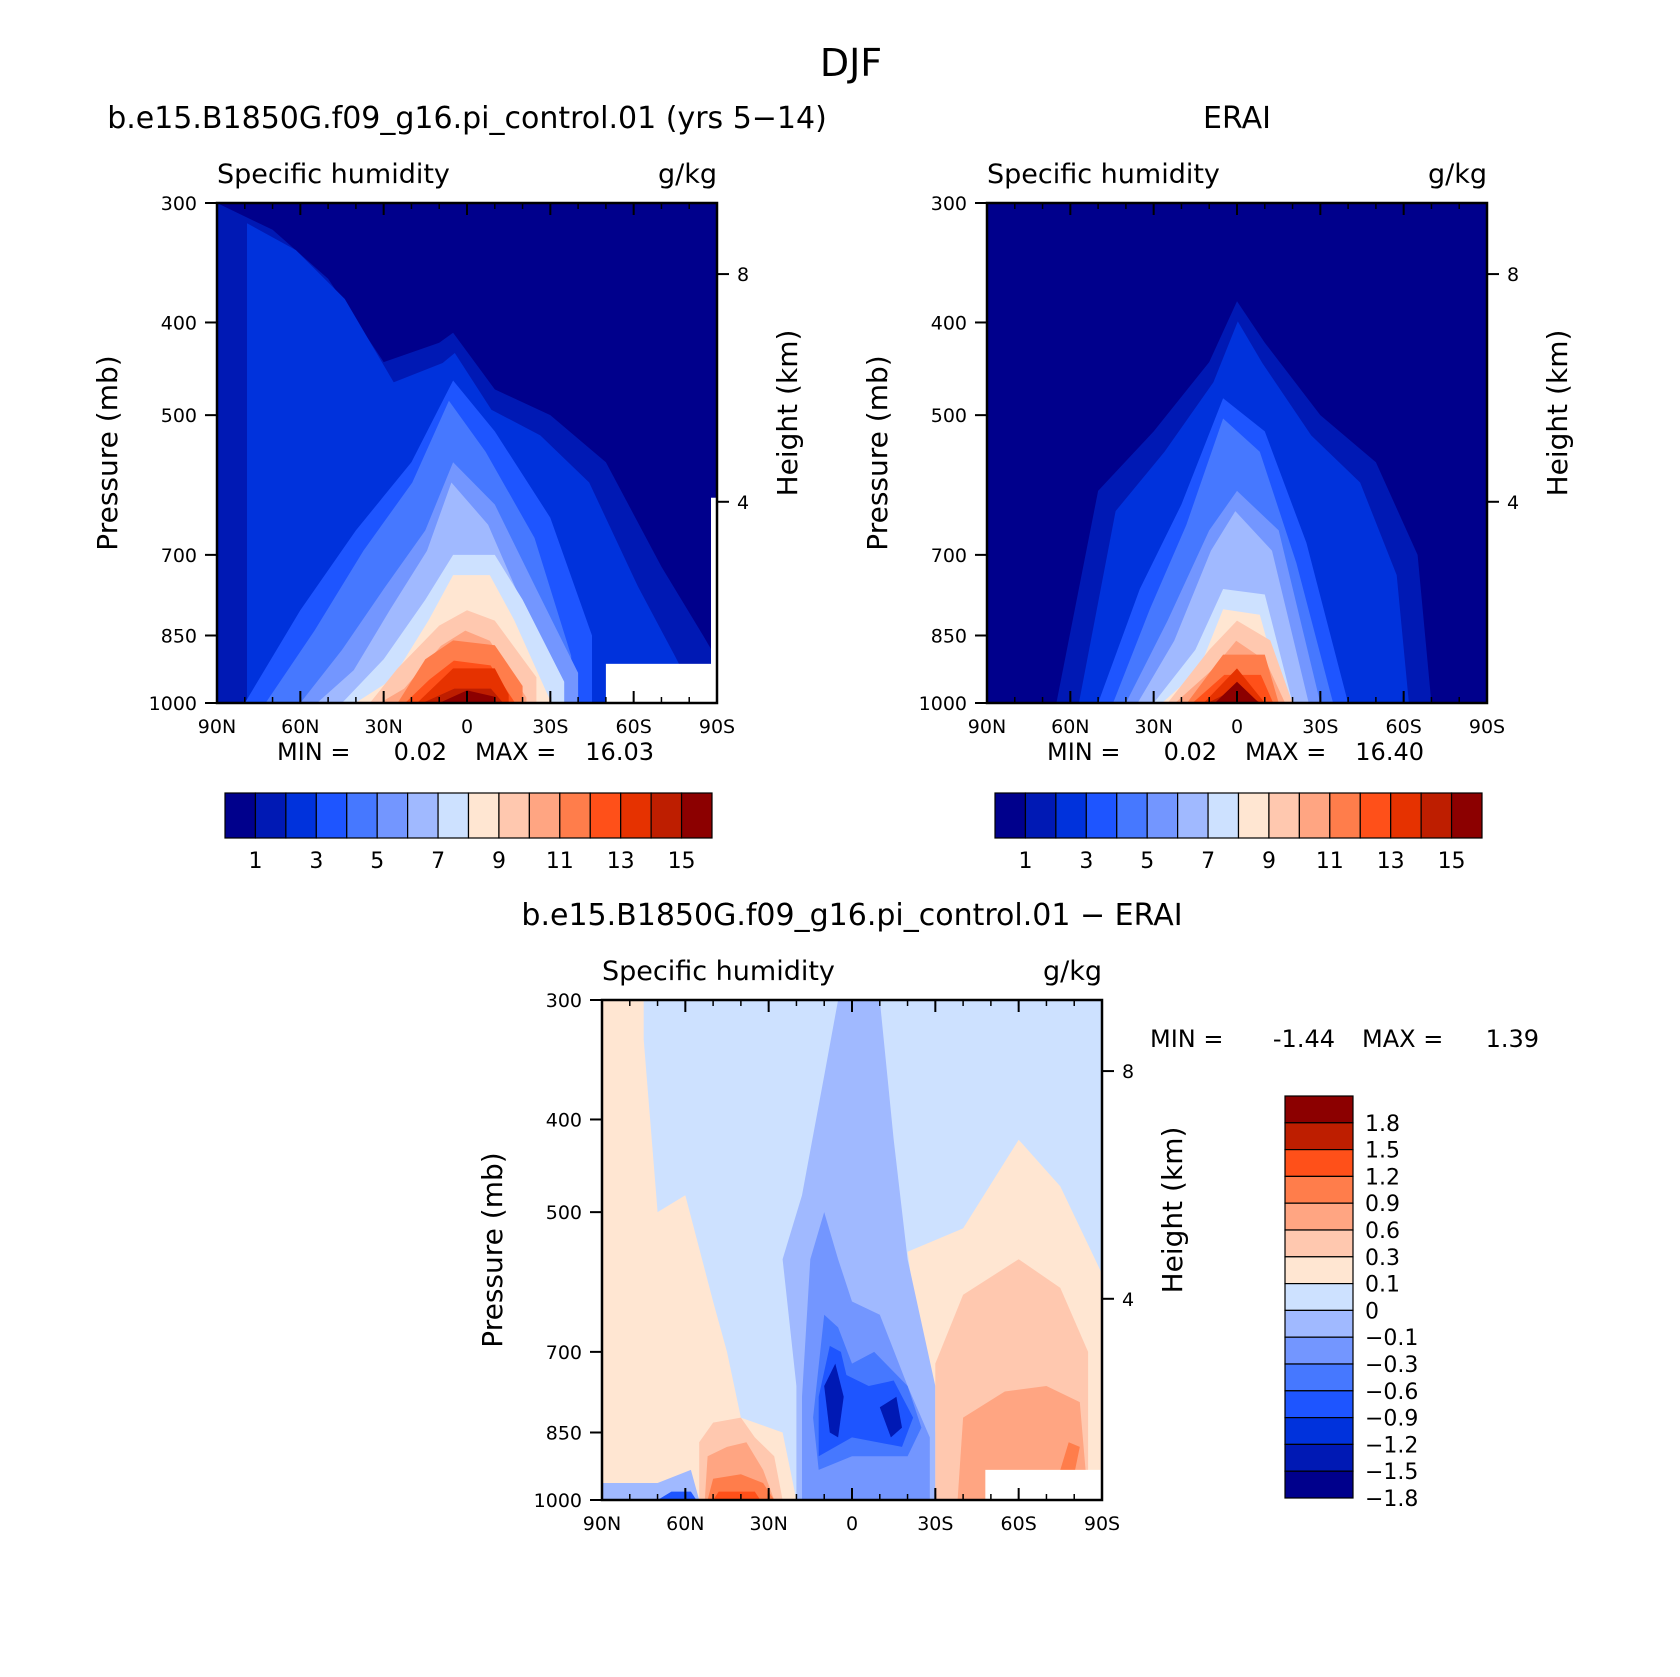 The height and width of the screenshot is (1677, 1680). Describe the element at coordinates (1269, 861) in the screenshot. I see `colorbar-label: 9` at that location.